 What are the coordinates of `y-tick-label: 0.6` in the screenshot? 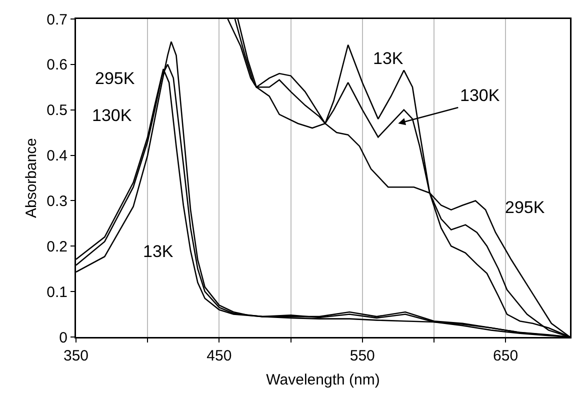 It's located at (57, 65).